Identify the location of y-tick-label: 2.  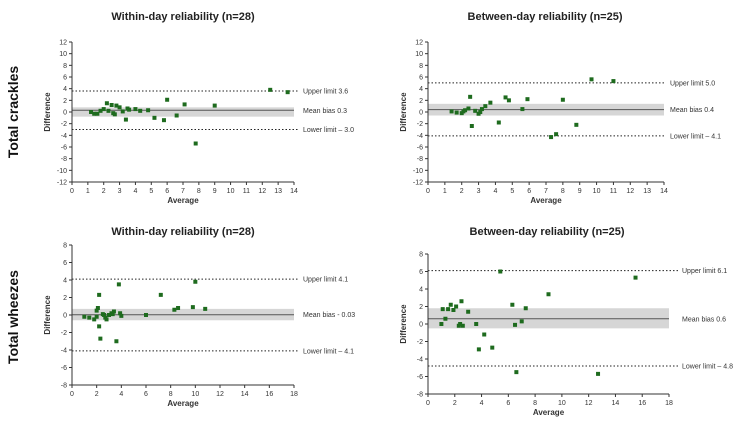
(65, 101).